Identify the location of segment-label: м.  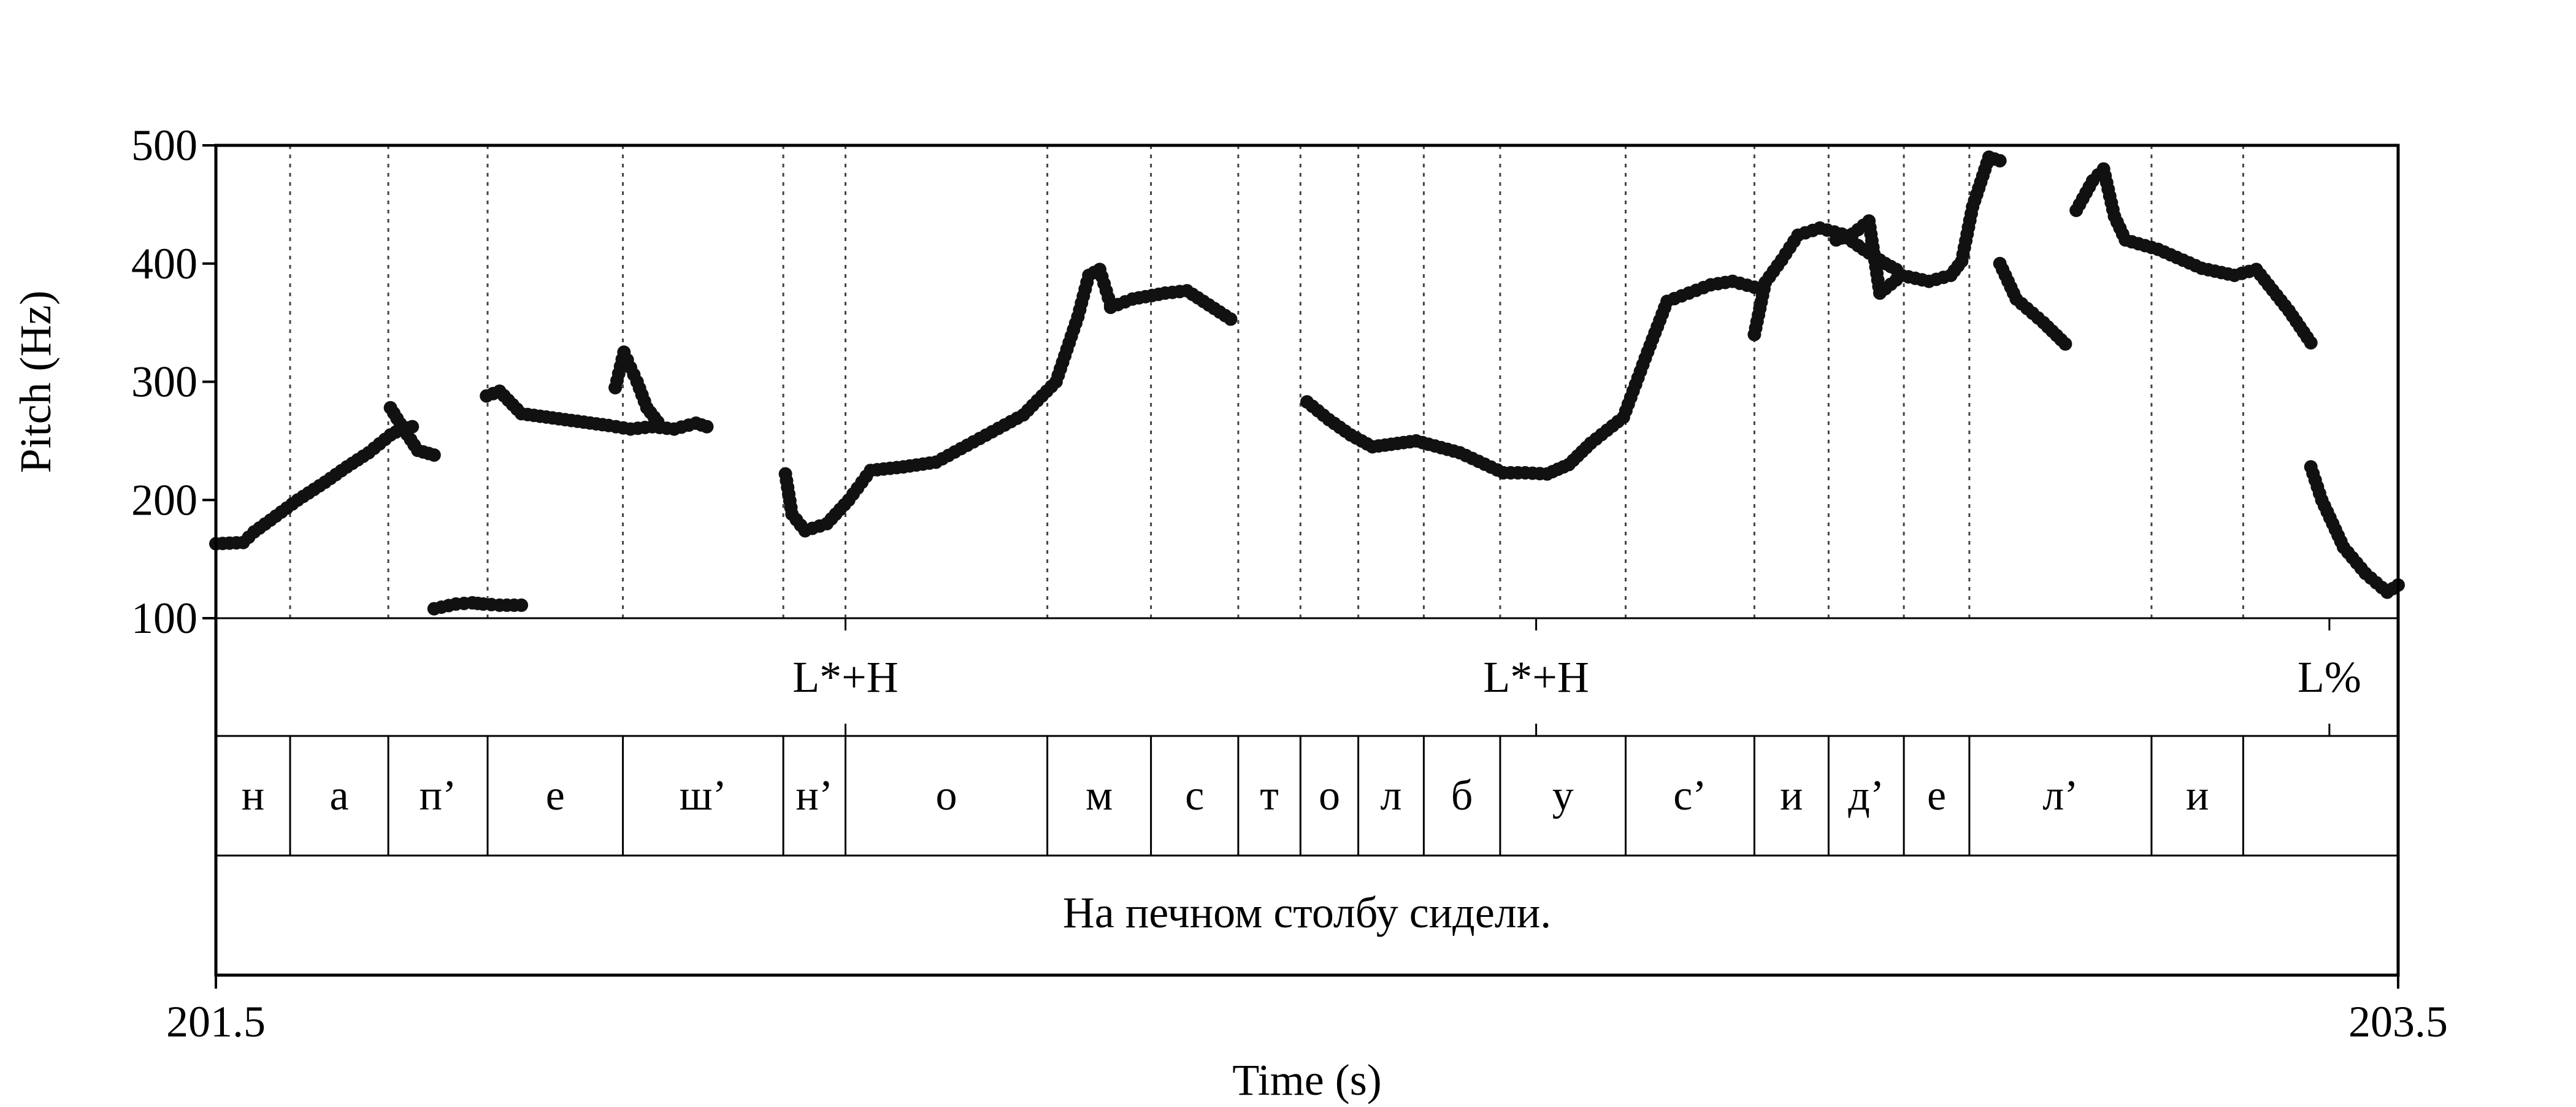
(1099, 795).